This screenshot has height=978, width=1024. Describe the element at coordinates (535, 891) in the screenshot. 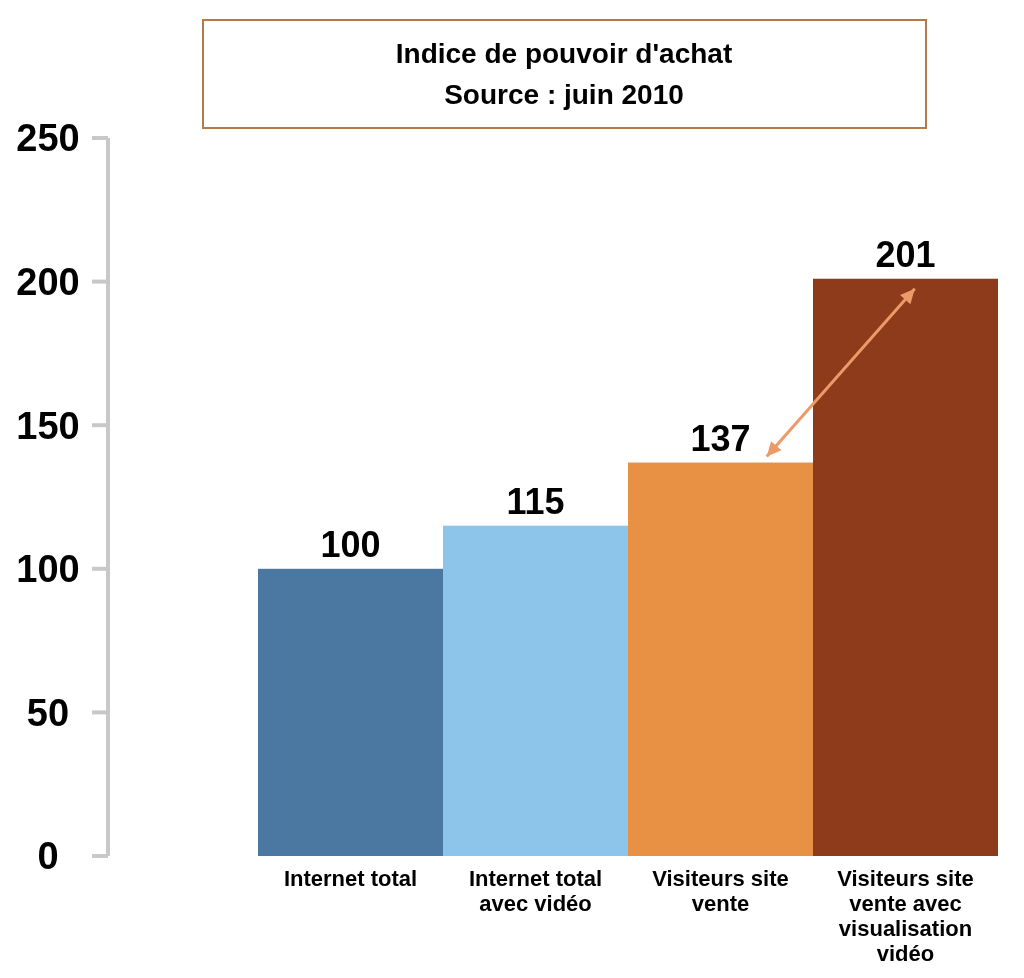

I see `x-tick-label: Internet total avec vidéo` at that location.